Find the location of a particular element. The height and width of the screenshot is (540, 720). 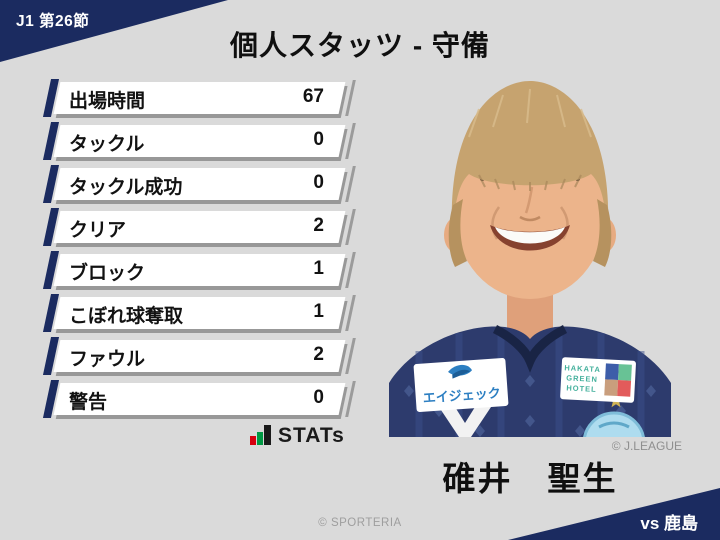

svg-text: GREEN is located at coordinates (582, 378).